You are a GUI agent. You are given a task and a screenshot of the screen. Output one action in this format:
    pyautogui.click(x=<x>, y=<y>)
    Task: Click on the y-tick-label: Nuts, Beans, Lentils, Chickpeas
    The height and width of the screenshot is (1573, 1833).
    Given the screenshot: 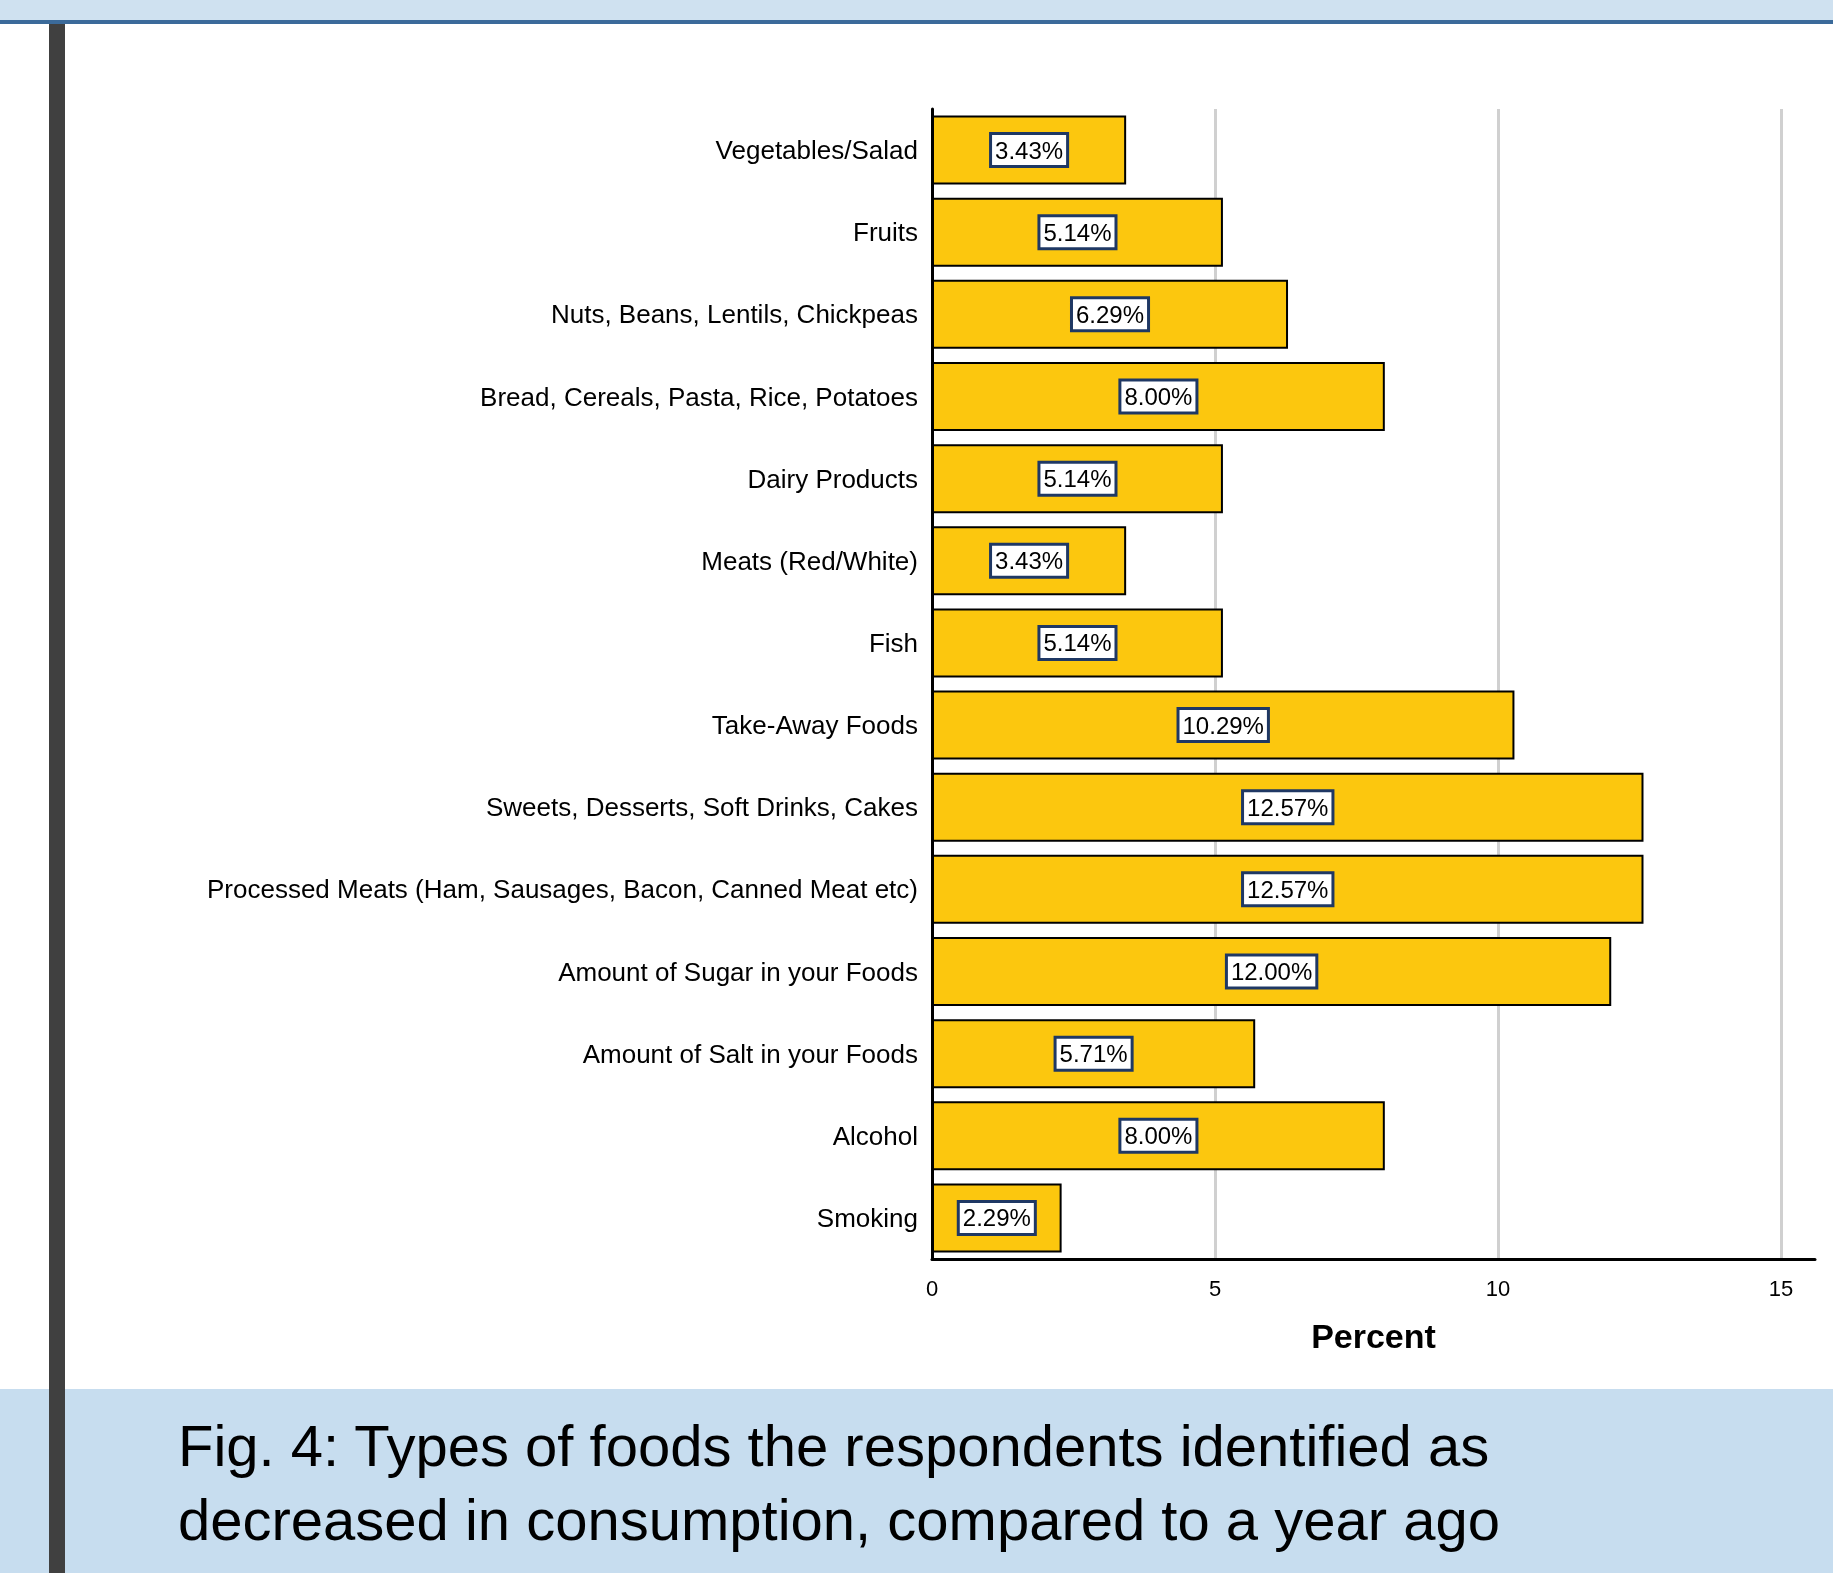 What is the action you would take?
    pyautogui.click(x=734, y=314)
    